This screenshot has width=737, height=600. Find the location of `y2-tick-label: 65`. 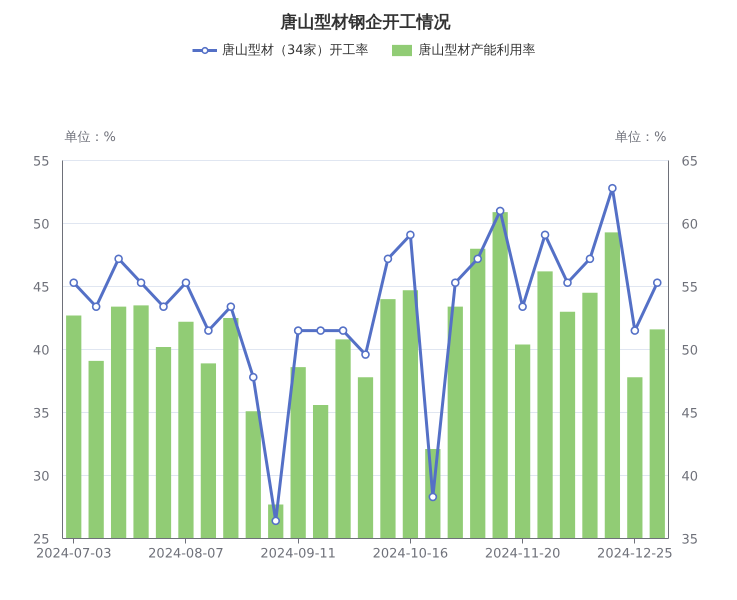

y2-tick-label: 65 is located at coordinates (690, 162).